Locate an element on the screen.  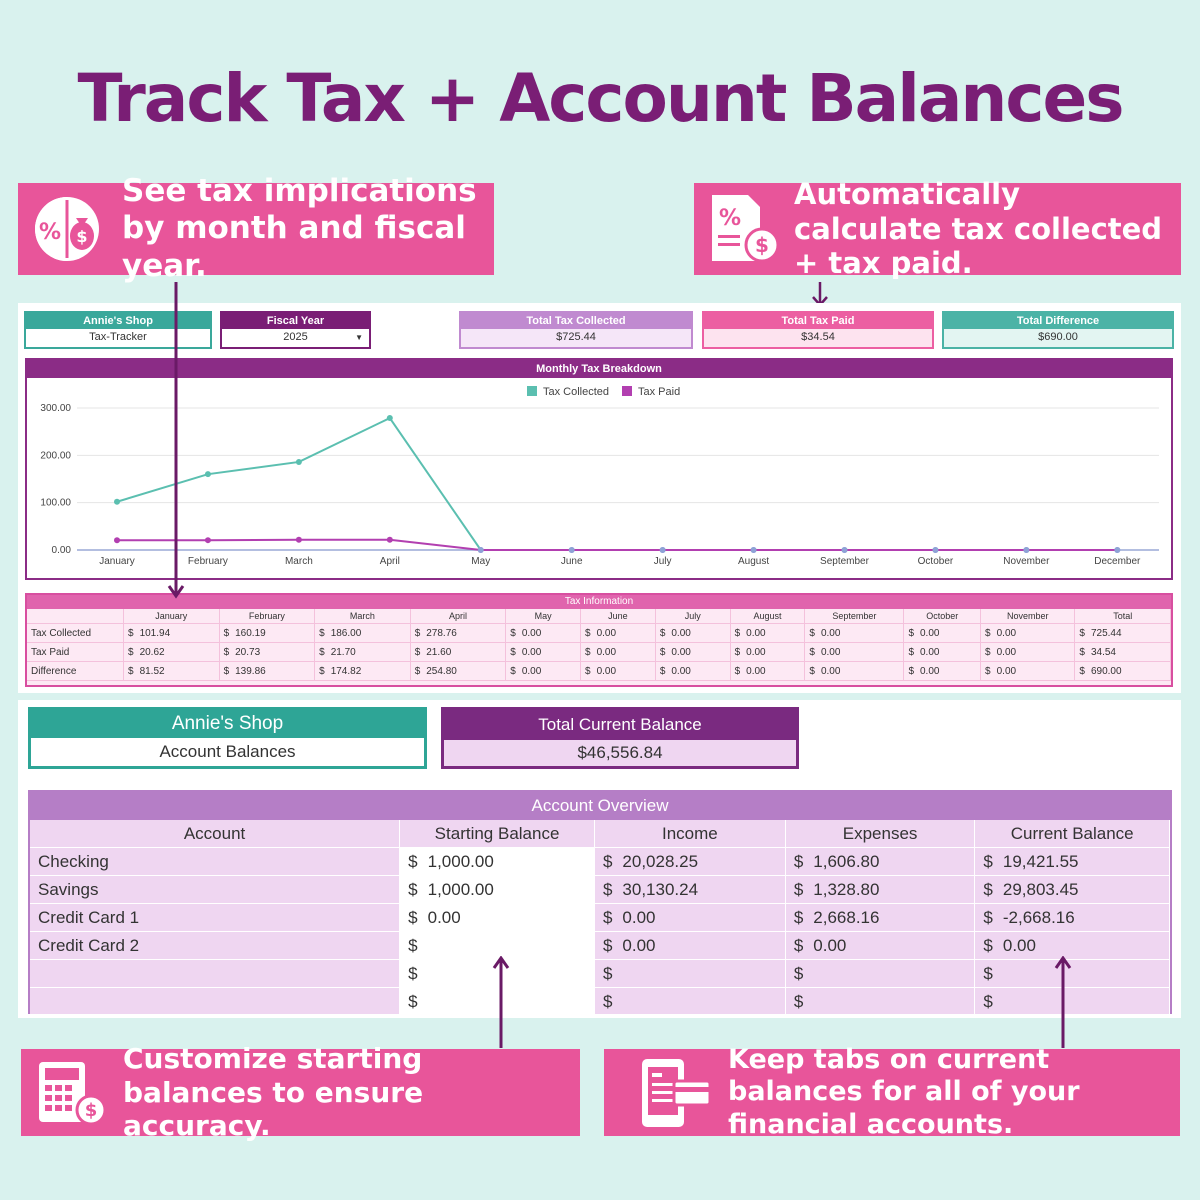
table-cell: $21.70 is located at coordinates (362, 652).